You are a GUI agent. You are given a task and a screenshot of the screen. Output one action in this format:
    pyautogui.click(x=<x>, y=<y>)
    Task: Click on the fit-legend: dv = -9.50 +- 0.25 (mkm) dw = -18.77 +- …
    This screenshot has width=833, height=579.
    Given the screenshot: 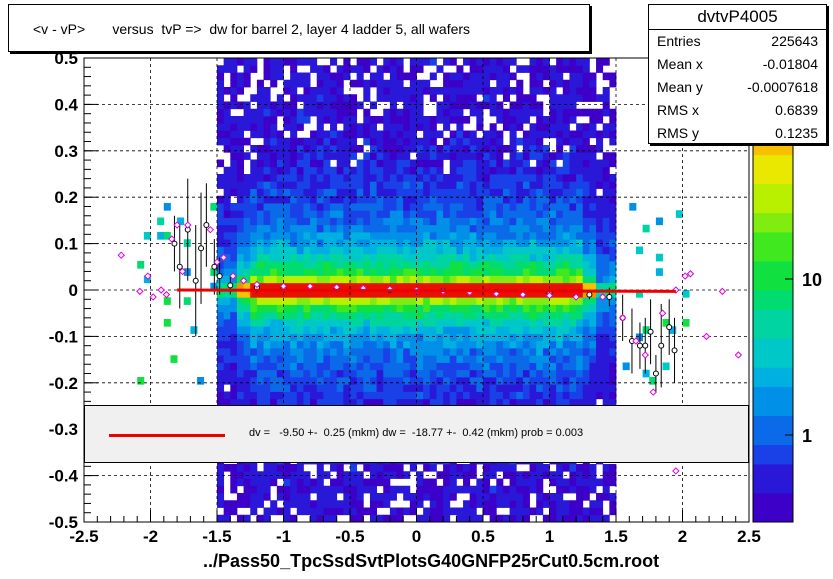 What is the action you would take?
    pyautogui.click(x=416, y=434)
    